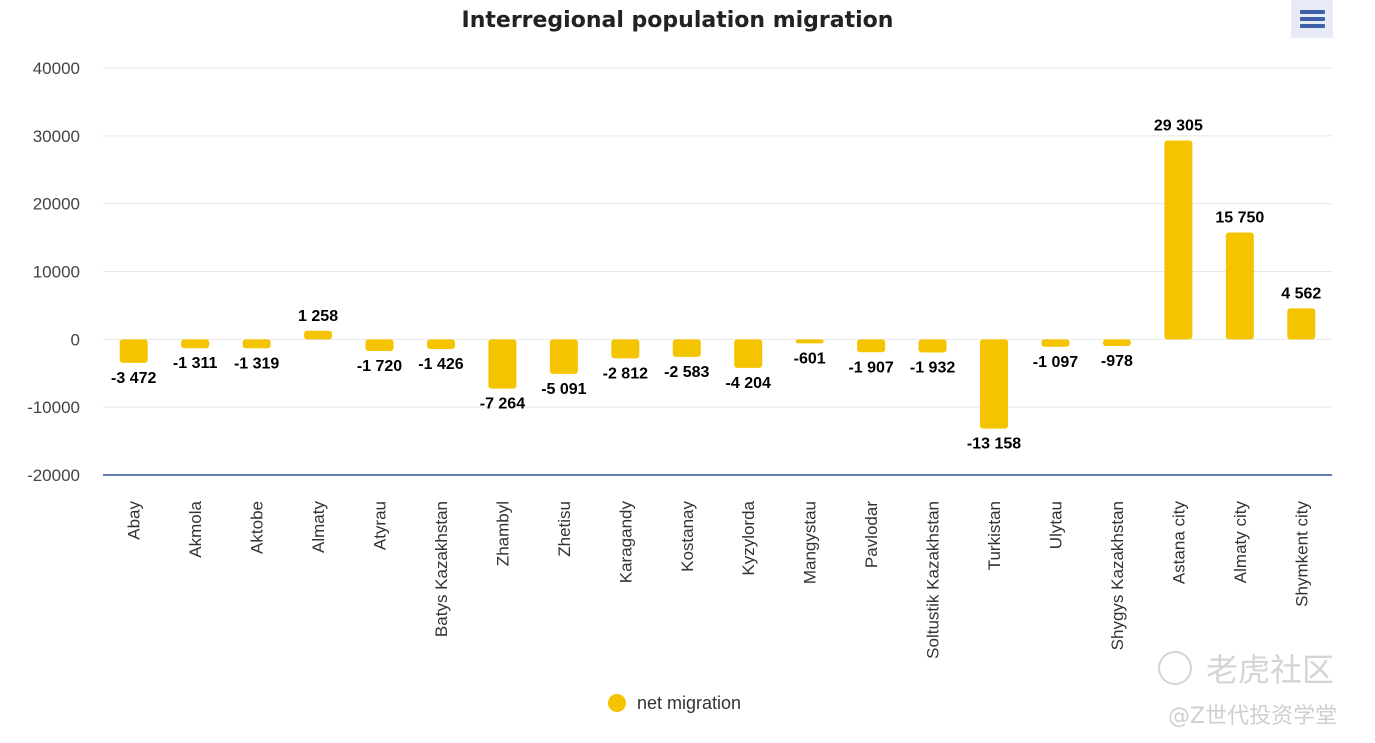 The height and width of the screenshot is (743, 1375). I want to click on data-label: -978, so click(1117, 361).